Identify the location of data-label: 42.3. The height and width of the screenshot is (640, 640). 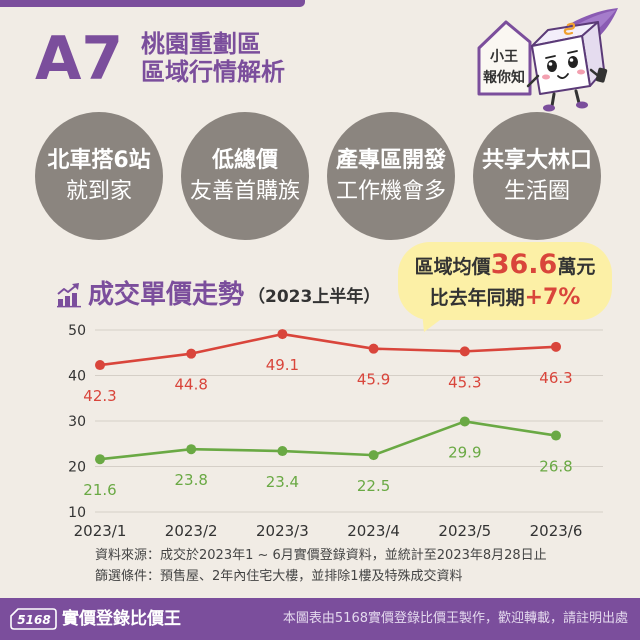
(99, 396).